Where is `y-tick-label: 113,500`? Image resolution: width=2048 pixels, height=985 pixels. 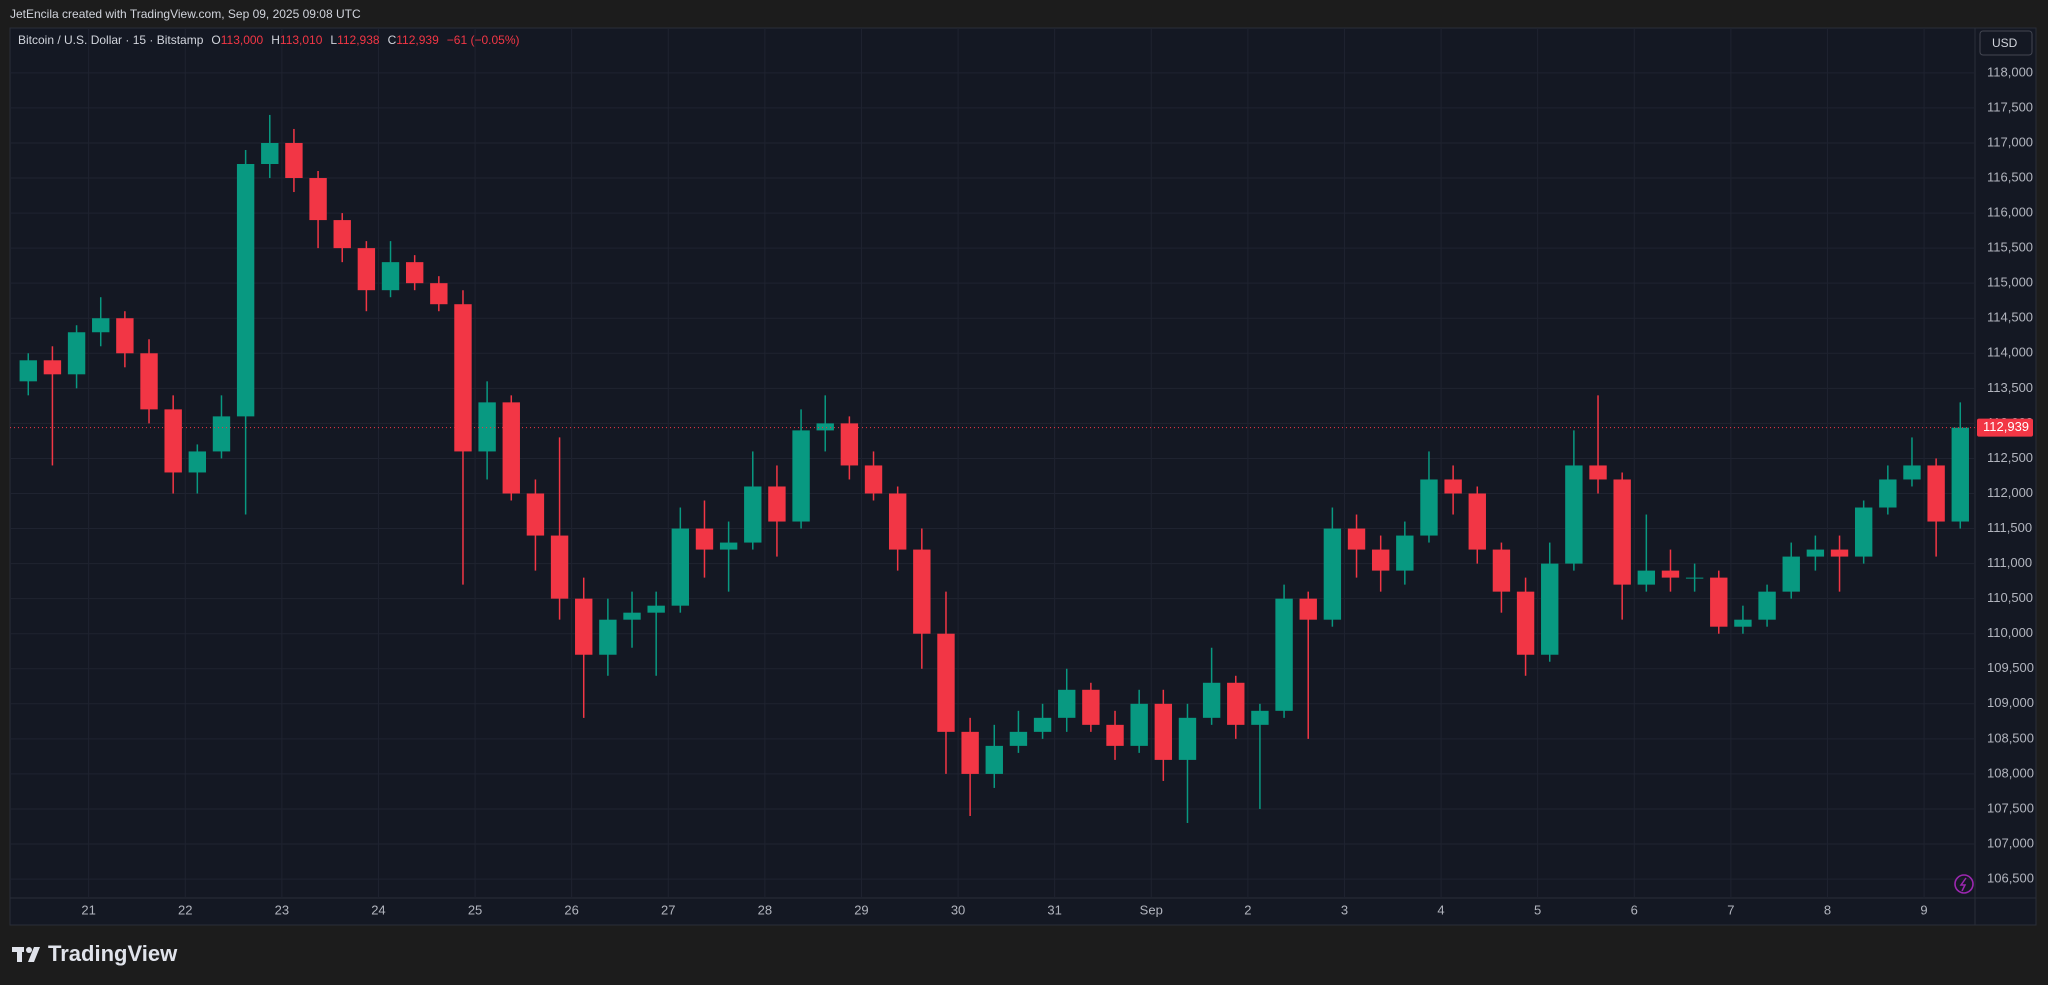 y-tick-label: 113,500 is located at coordinates (2010, 387).